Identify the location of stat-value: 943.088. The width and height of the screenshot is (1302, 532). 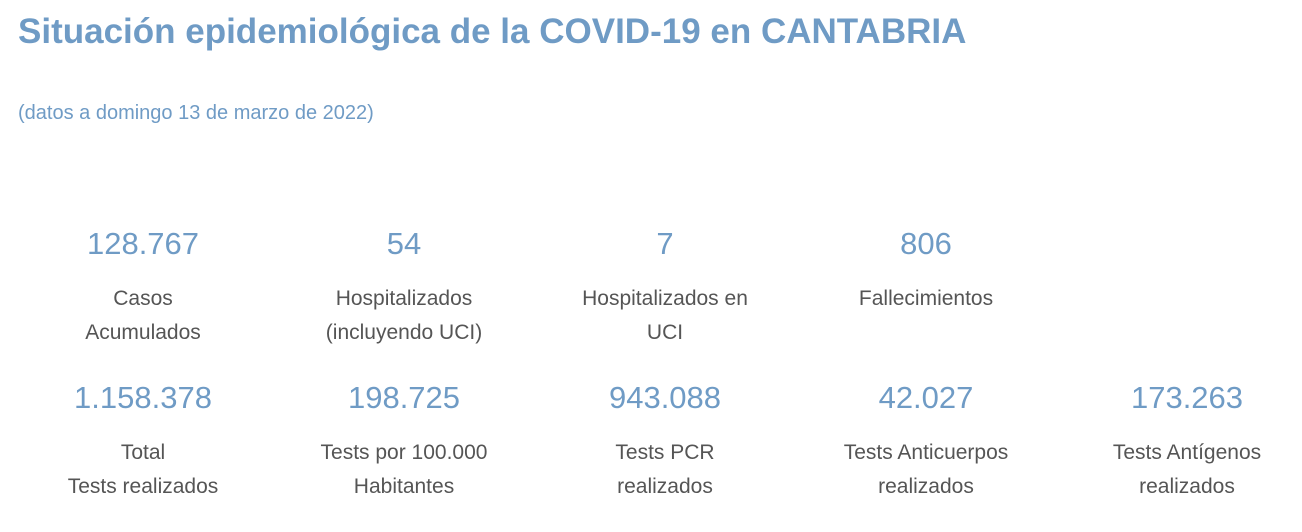
(665, 397).